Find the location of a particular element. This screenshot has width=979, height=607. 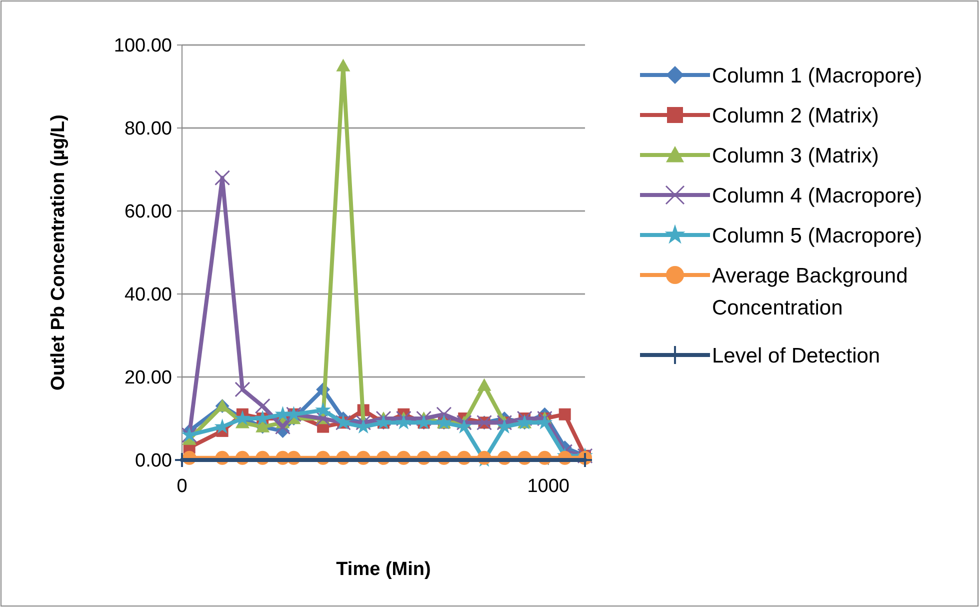

legend-label: Column 4 (Macropore) is located at coordinates (817, 196).